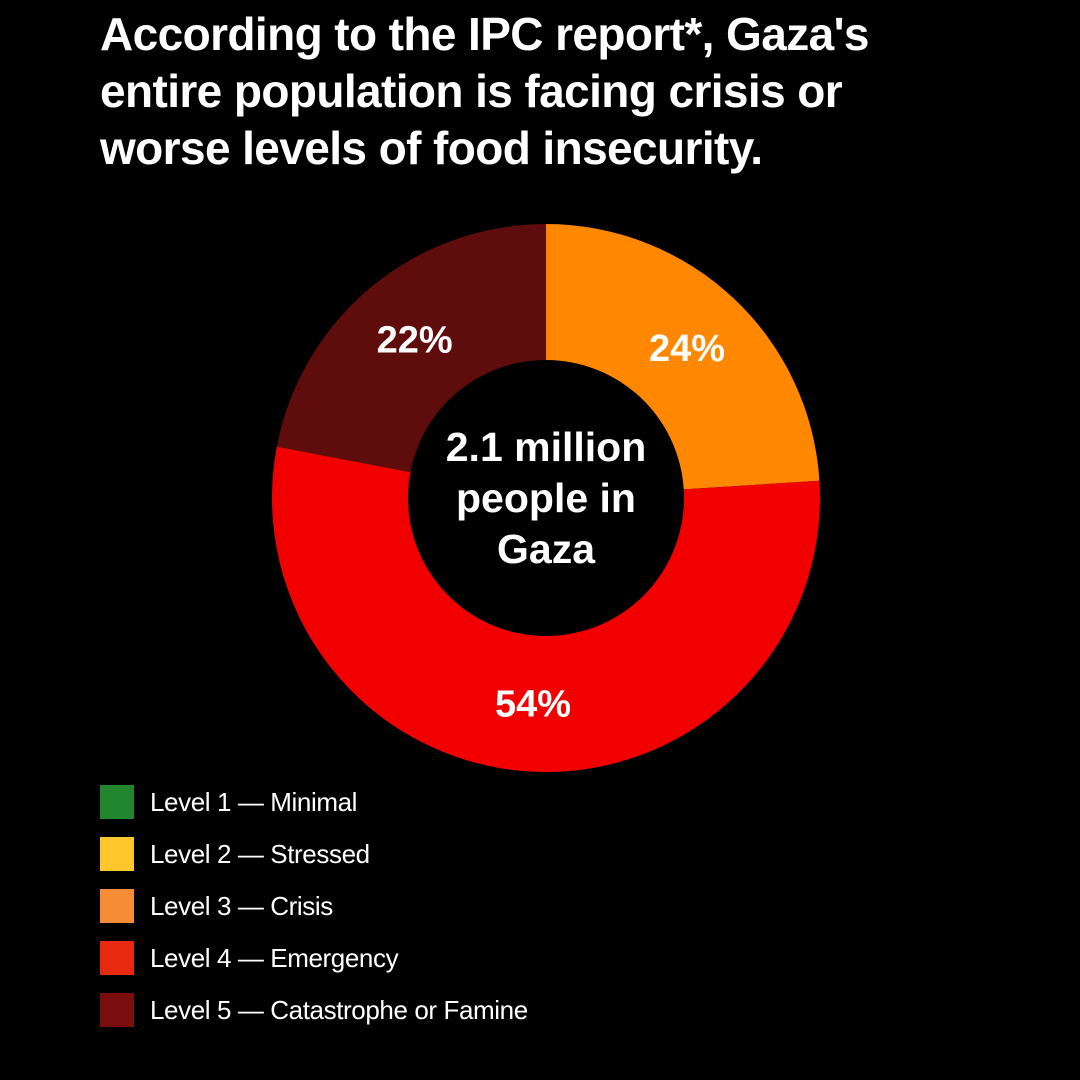 The width and height of the screenshot is (1080, 1080). I want to click on legend-label-level-3: Level 3 — Crisis, so click(241, 905).